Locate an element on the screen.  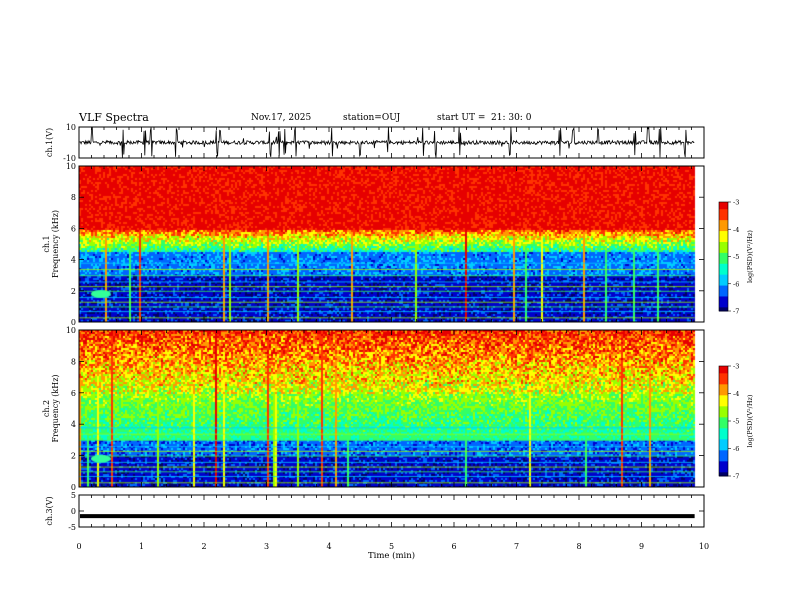
ch1-spectrogram-ylabel: Frequency (kHz) is located at coordinates (55, 244).